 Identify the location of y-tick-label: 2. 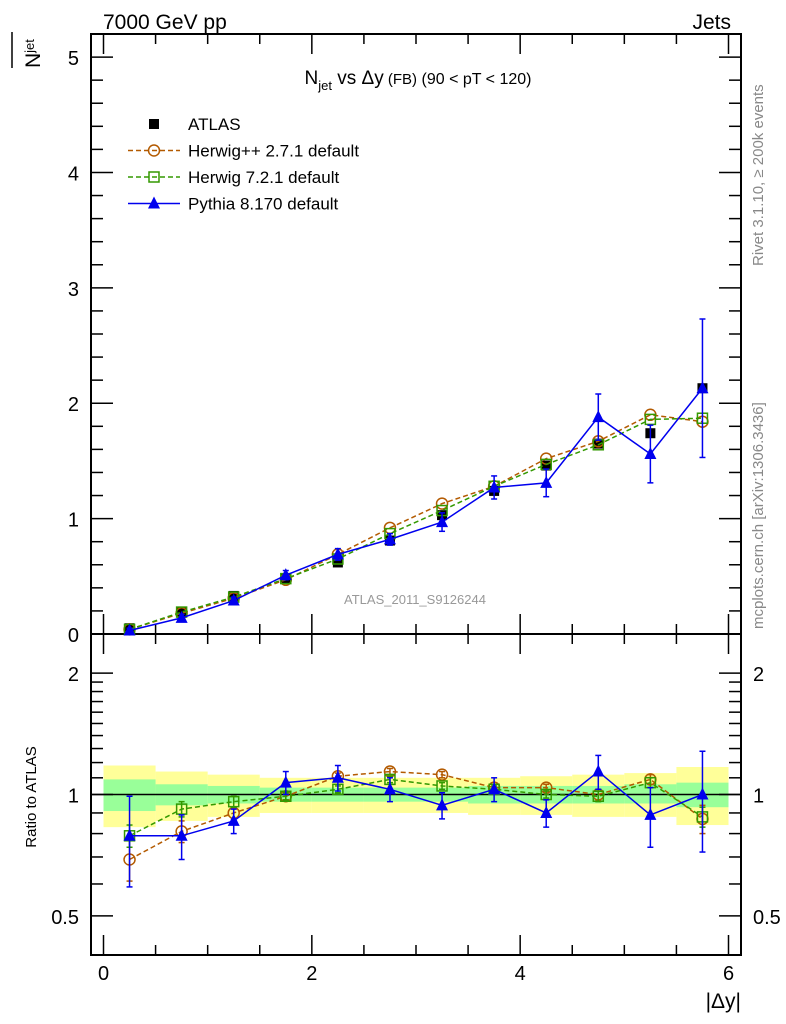
(73, 405).